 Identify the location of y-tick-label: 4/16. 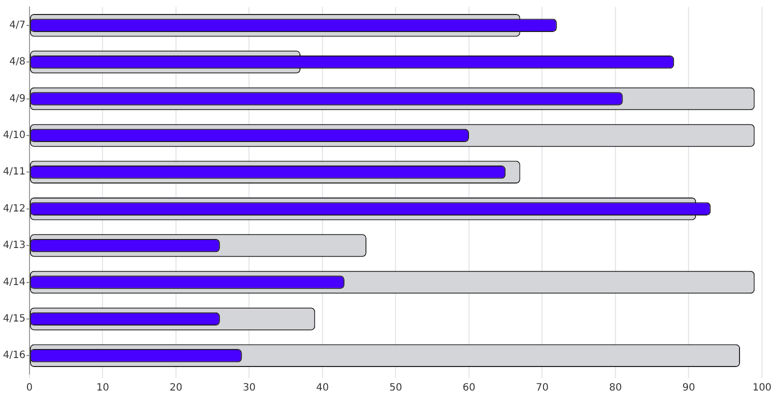
(14, 356).